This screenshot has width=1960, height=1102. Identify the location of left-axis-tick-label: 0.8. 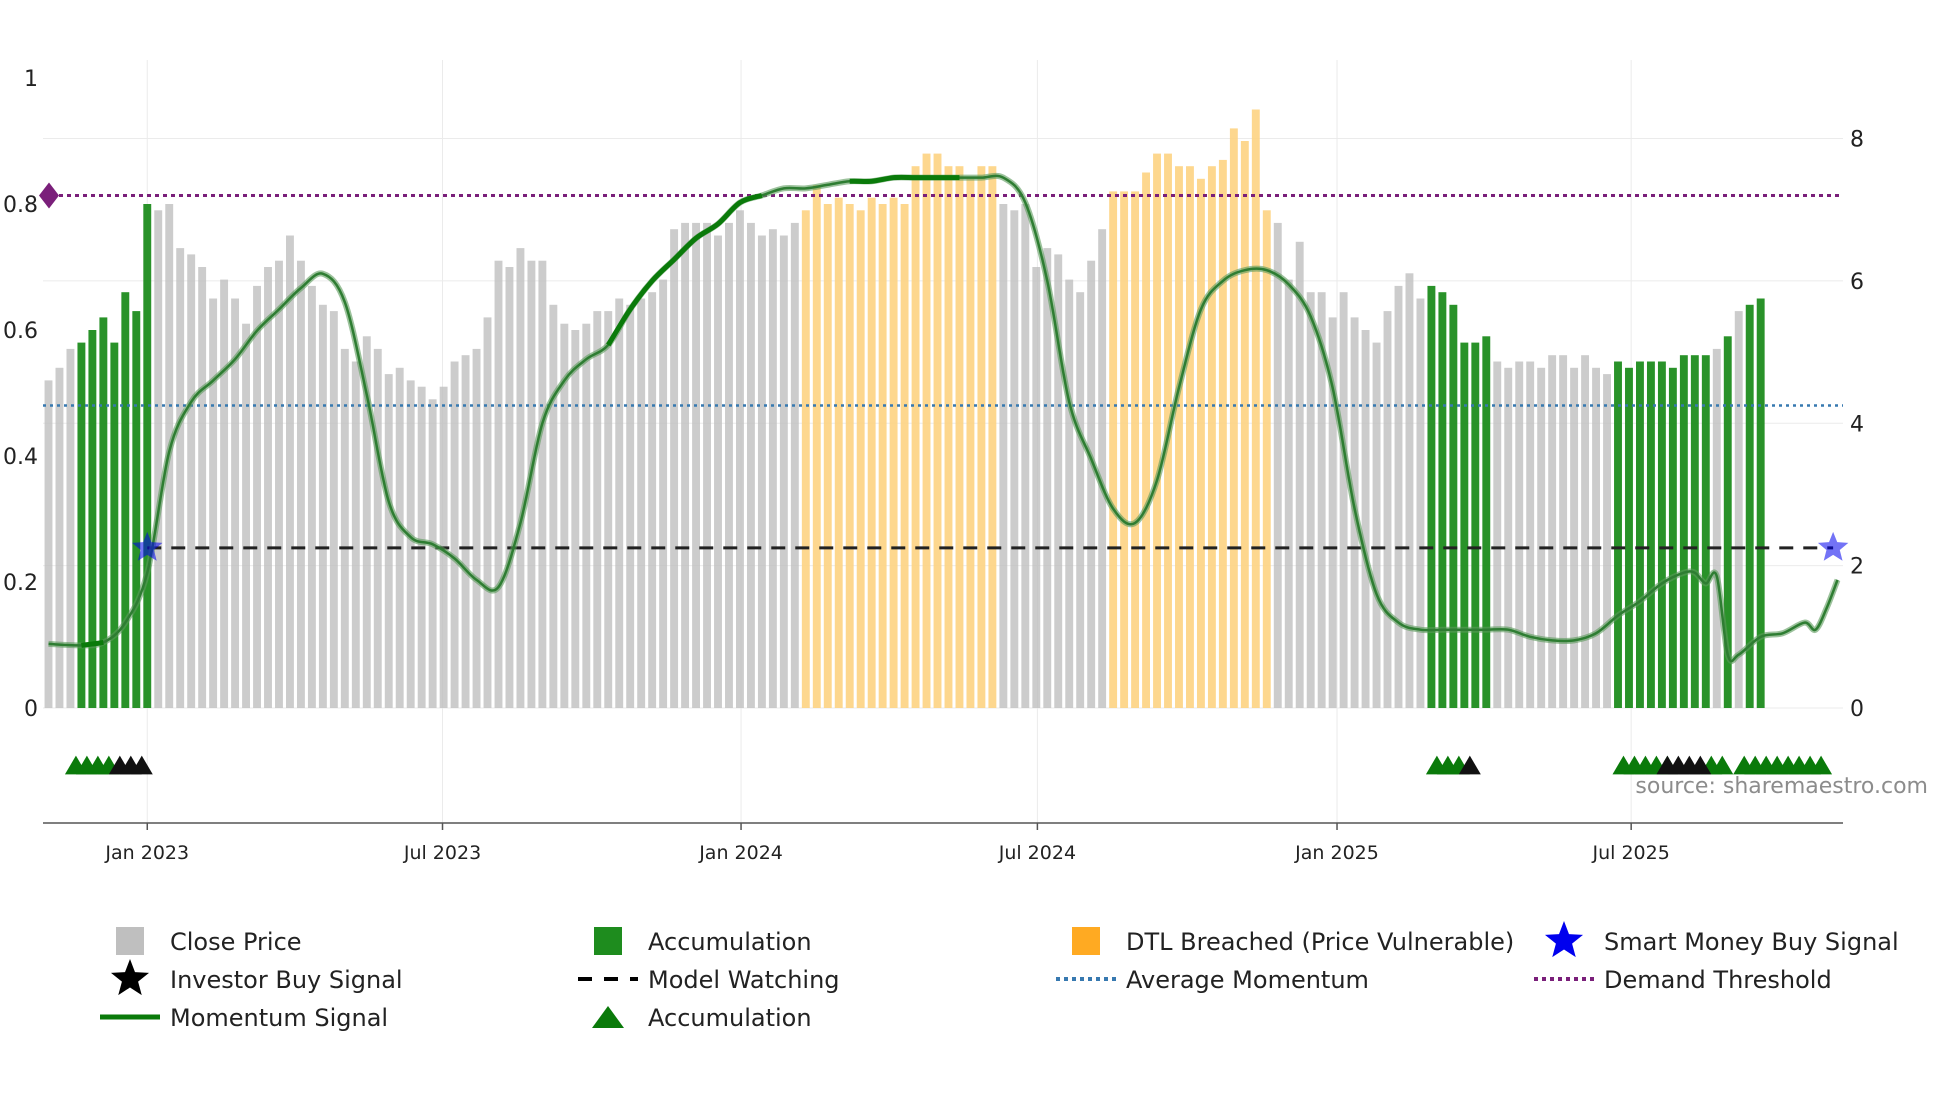
(20, 205).